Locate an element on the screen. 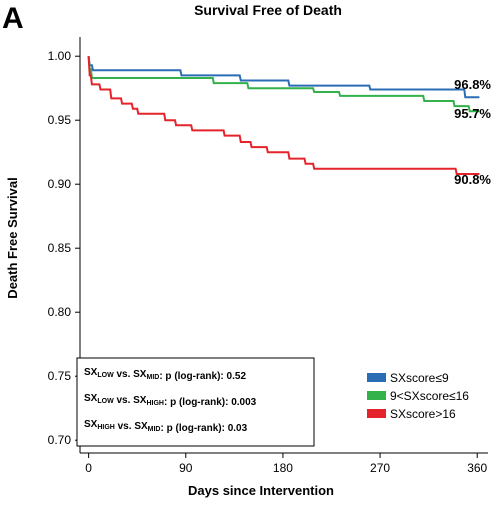 This screenshot has width=503, height=510. x-tick-label: 180 is located at coordinates (283, 468).